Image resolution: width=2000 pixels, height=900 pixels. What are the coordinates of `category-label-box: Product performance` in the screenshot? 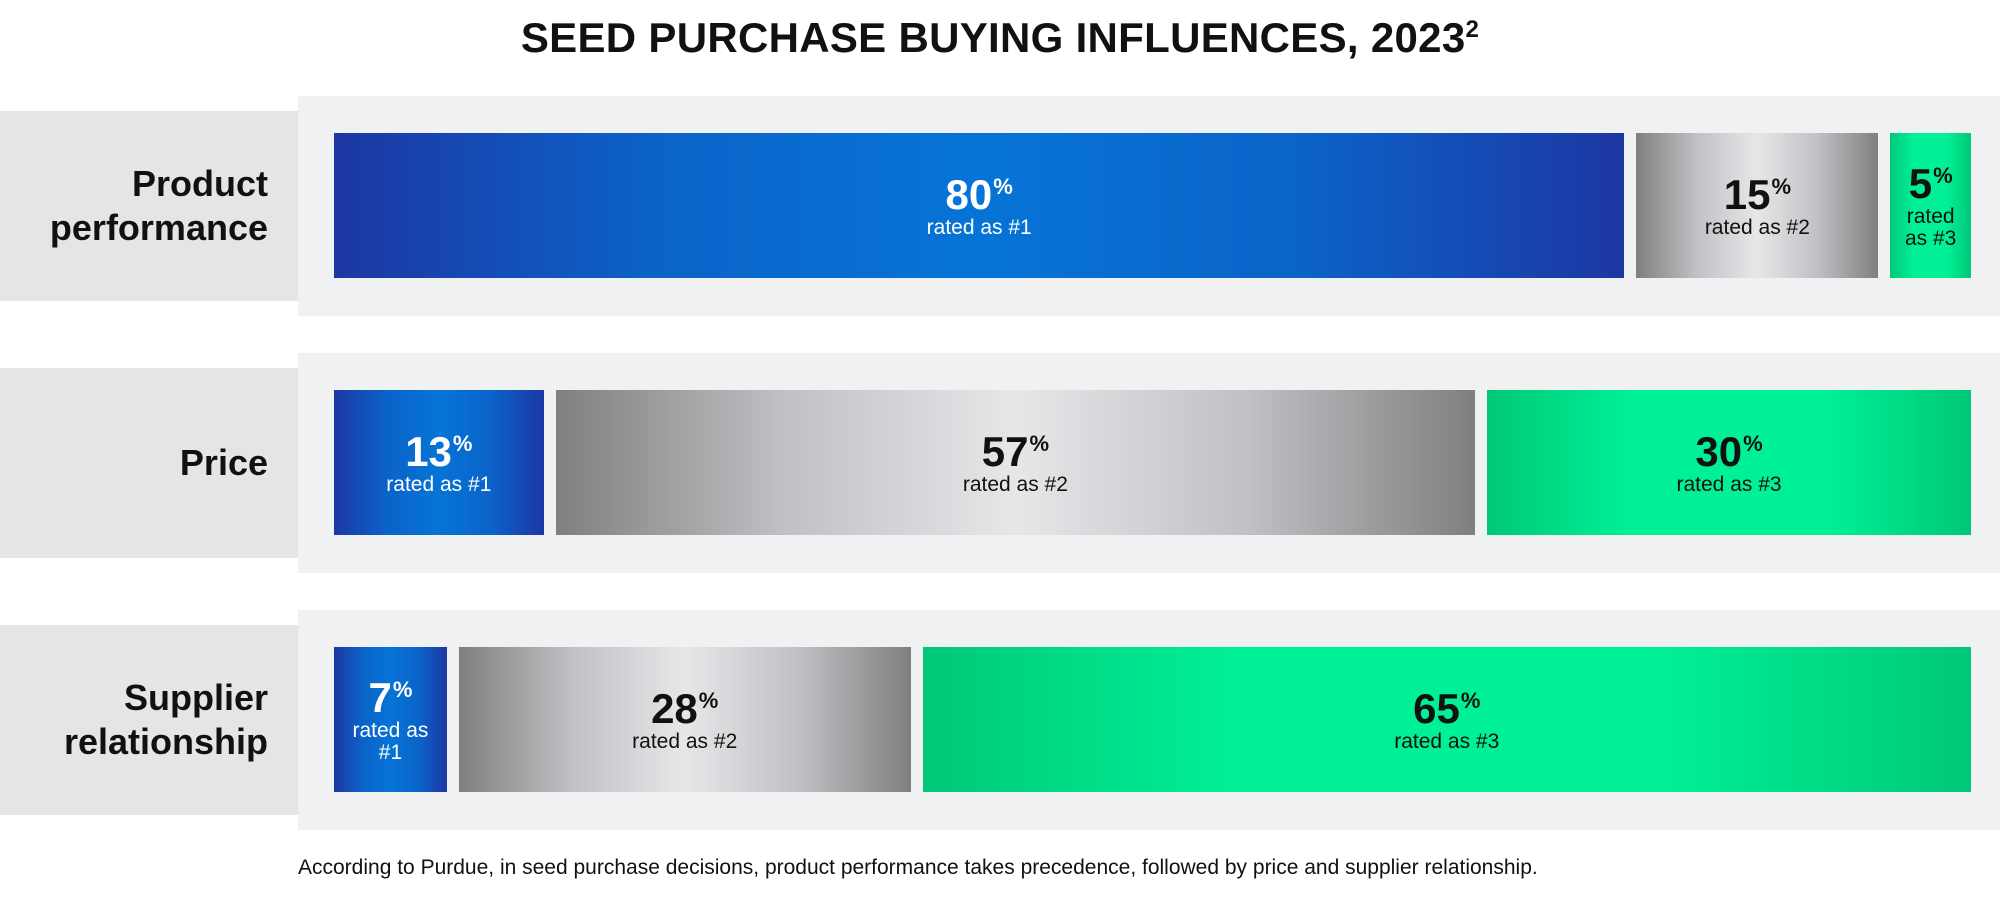 It's located at (149, 206).